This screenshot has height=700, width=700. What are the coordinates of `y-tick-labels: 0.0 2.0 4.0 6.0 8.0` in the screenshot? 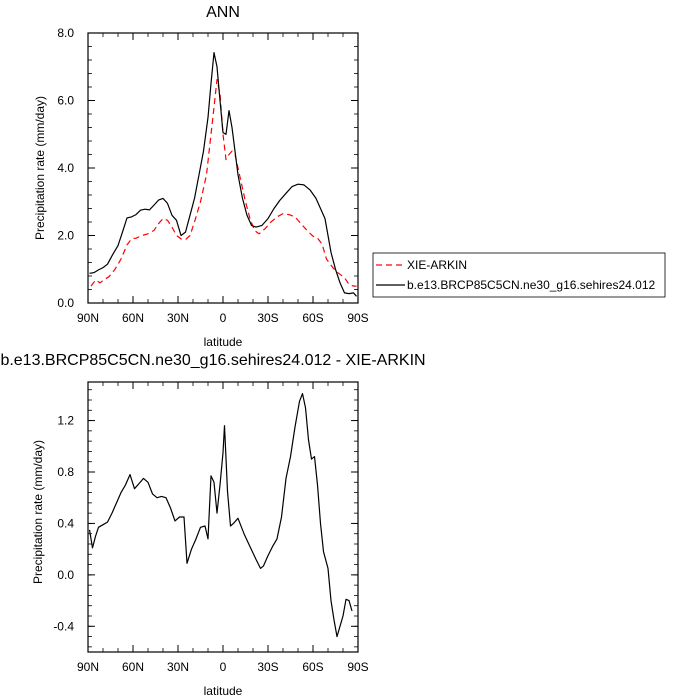 It's located at (65, 168).